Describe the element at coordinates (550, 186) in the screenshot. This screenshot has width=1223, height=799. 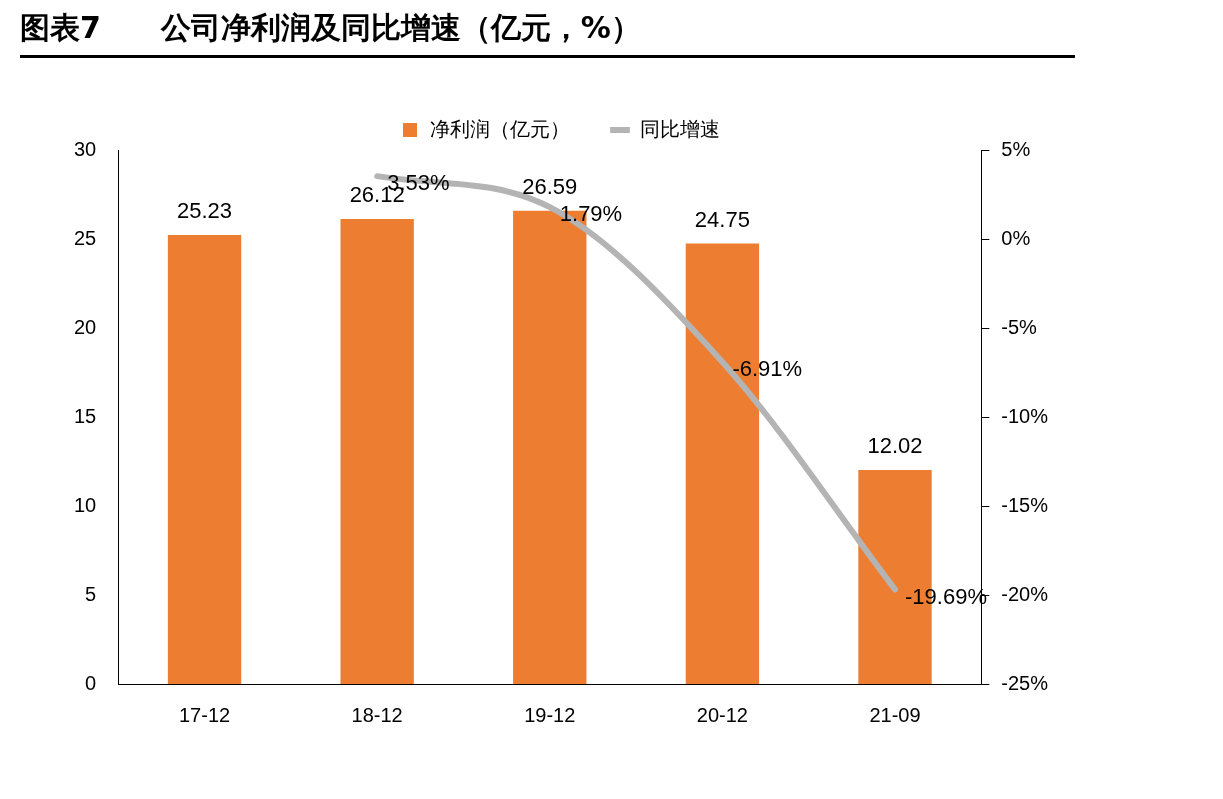
I see `data-label: 26.59` at that location.